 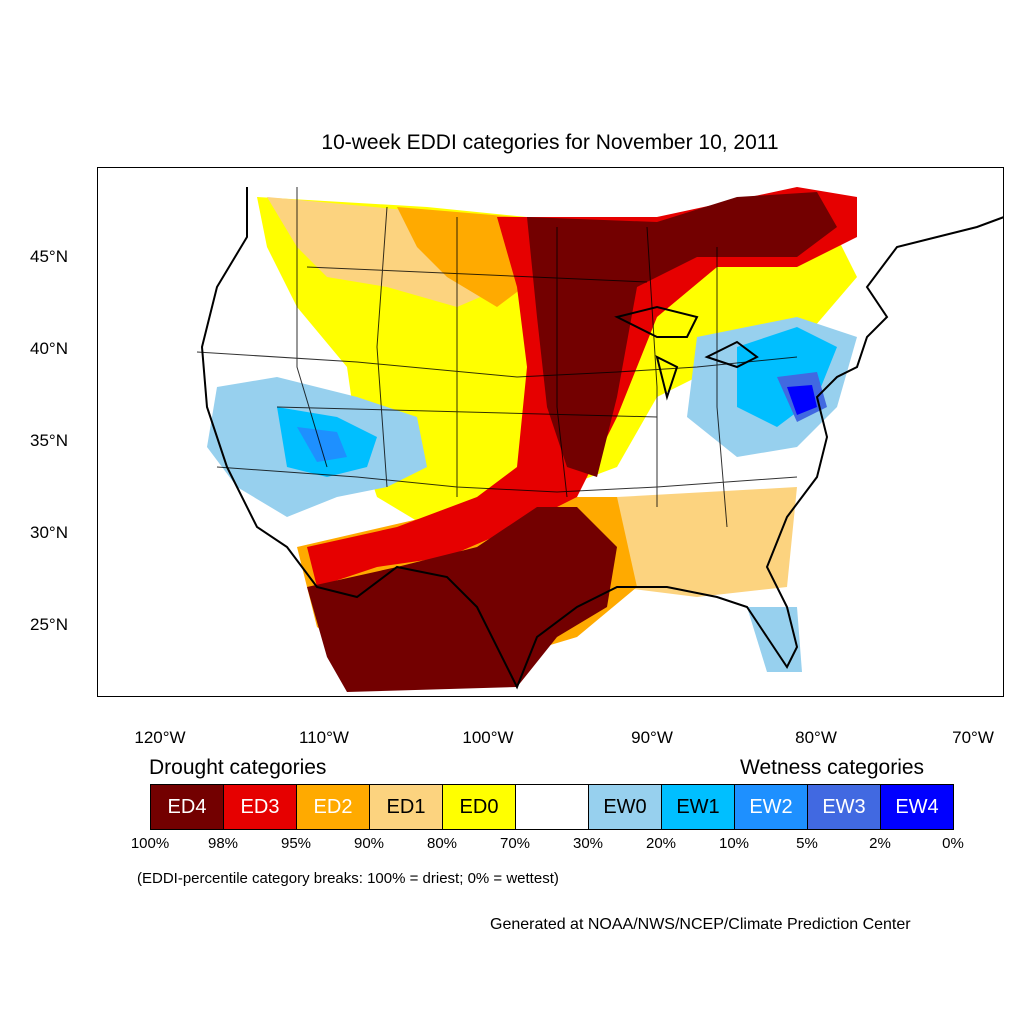 I want to click on lat-label-25: 25°N, so click(x=49, y=624).